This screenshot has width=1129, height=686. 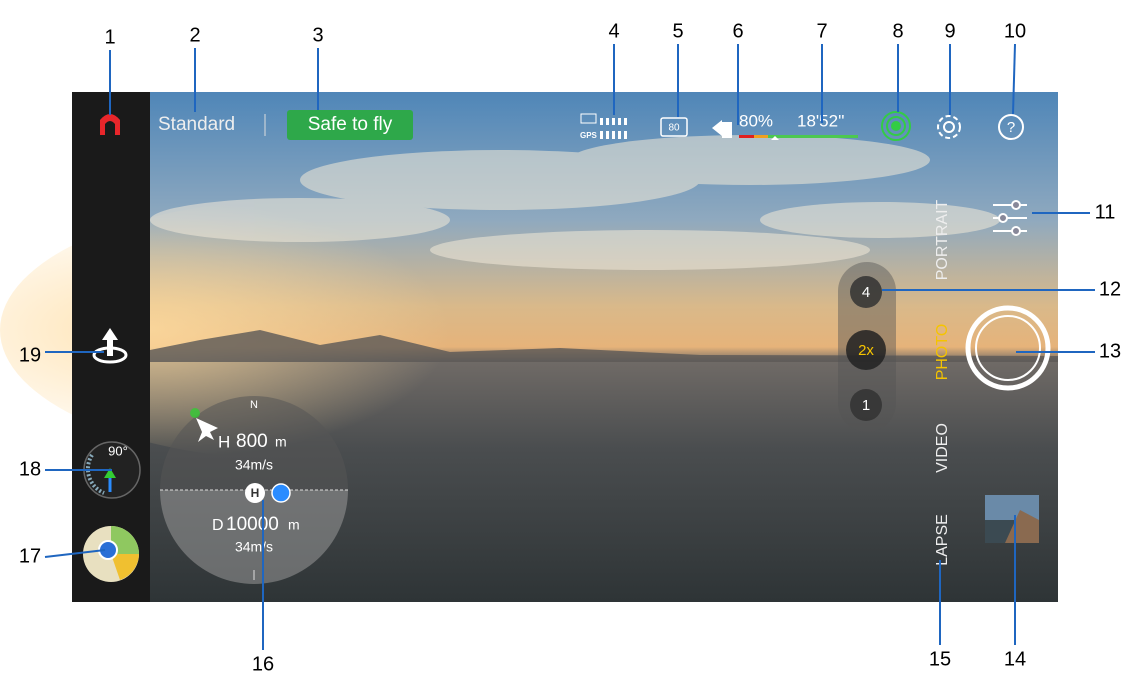 I want to click on callout-number: 6, so click(x=737, y=31).